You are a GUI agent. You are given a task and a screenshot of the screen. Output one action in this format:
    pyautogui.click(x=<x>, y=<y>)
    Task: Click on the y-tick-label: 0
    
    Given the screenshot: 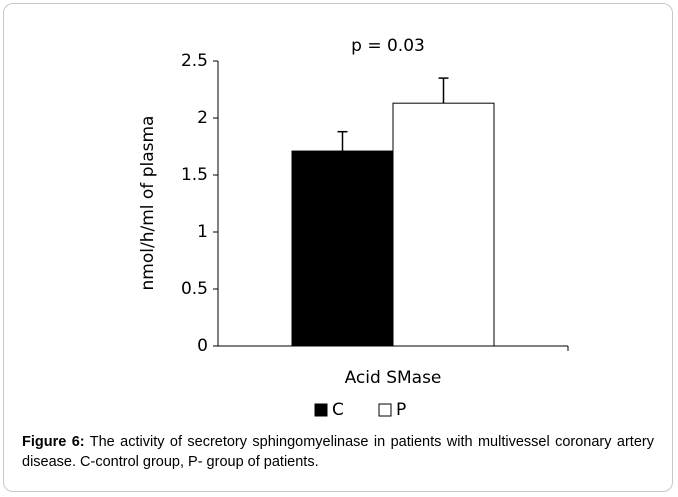 What is the action you would take?
    pyautogui.click(x=202, y=346)
    